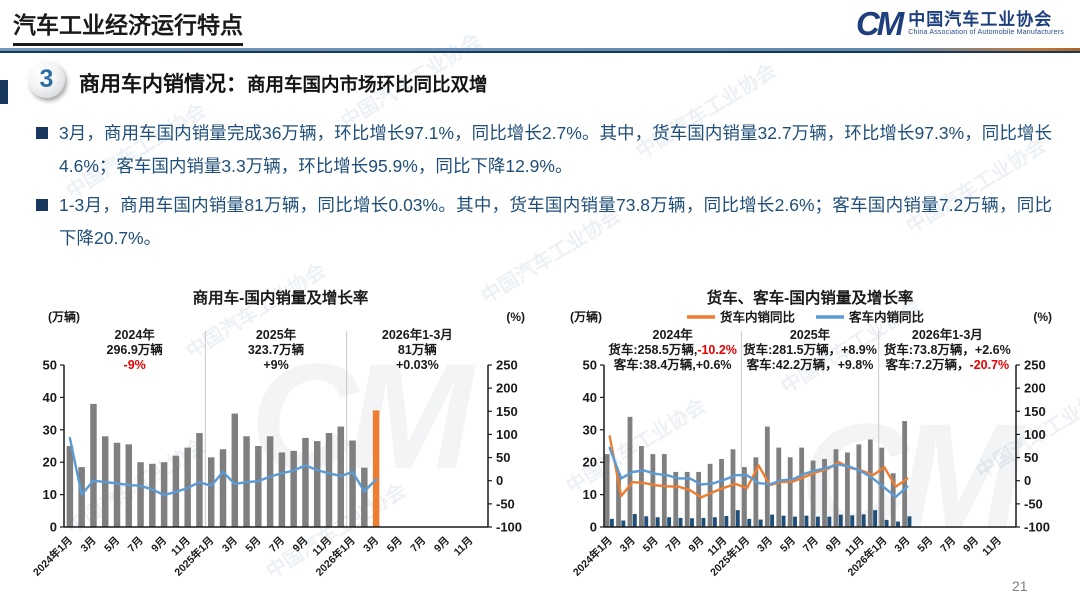  What do you see at coordinates (758, 317) in the screenshot?
I see `svg-text: 货车内销同比` at bounding box center [758, 317].